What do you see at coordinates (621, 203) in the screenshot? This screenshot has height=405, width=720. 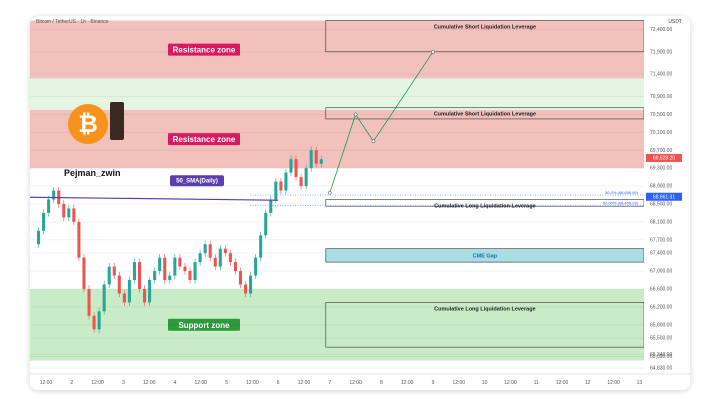 I see `fib-label-1: 50.00% (68,456.03)` at bounding box center [621, 203].